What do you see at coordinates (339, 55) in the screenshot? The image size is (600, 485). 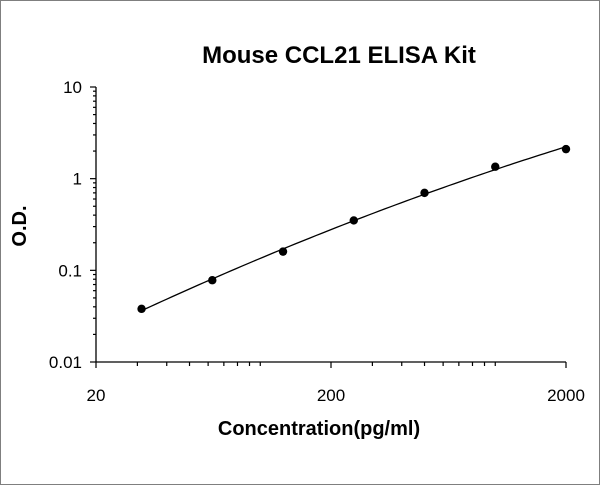 I see `chart-title: Mouse CCL21 ELISA Kit` at bounding box center [339, 55].